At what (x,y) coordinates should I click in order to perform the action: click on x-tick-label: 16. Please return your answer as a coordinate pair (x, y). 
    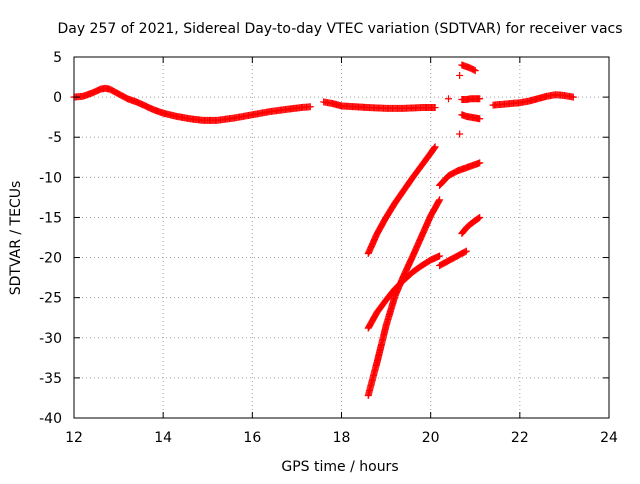
    Looking at the image, I should click on (252, 438).